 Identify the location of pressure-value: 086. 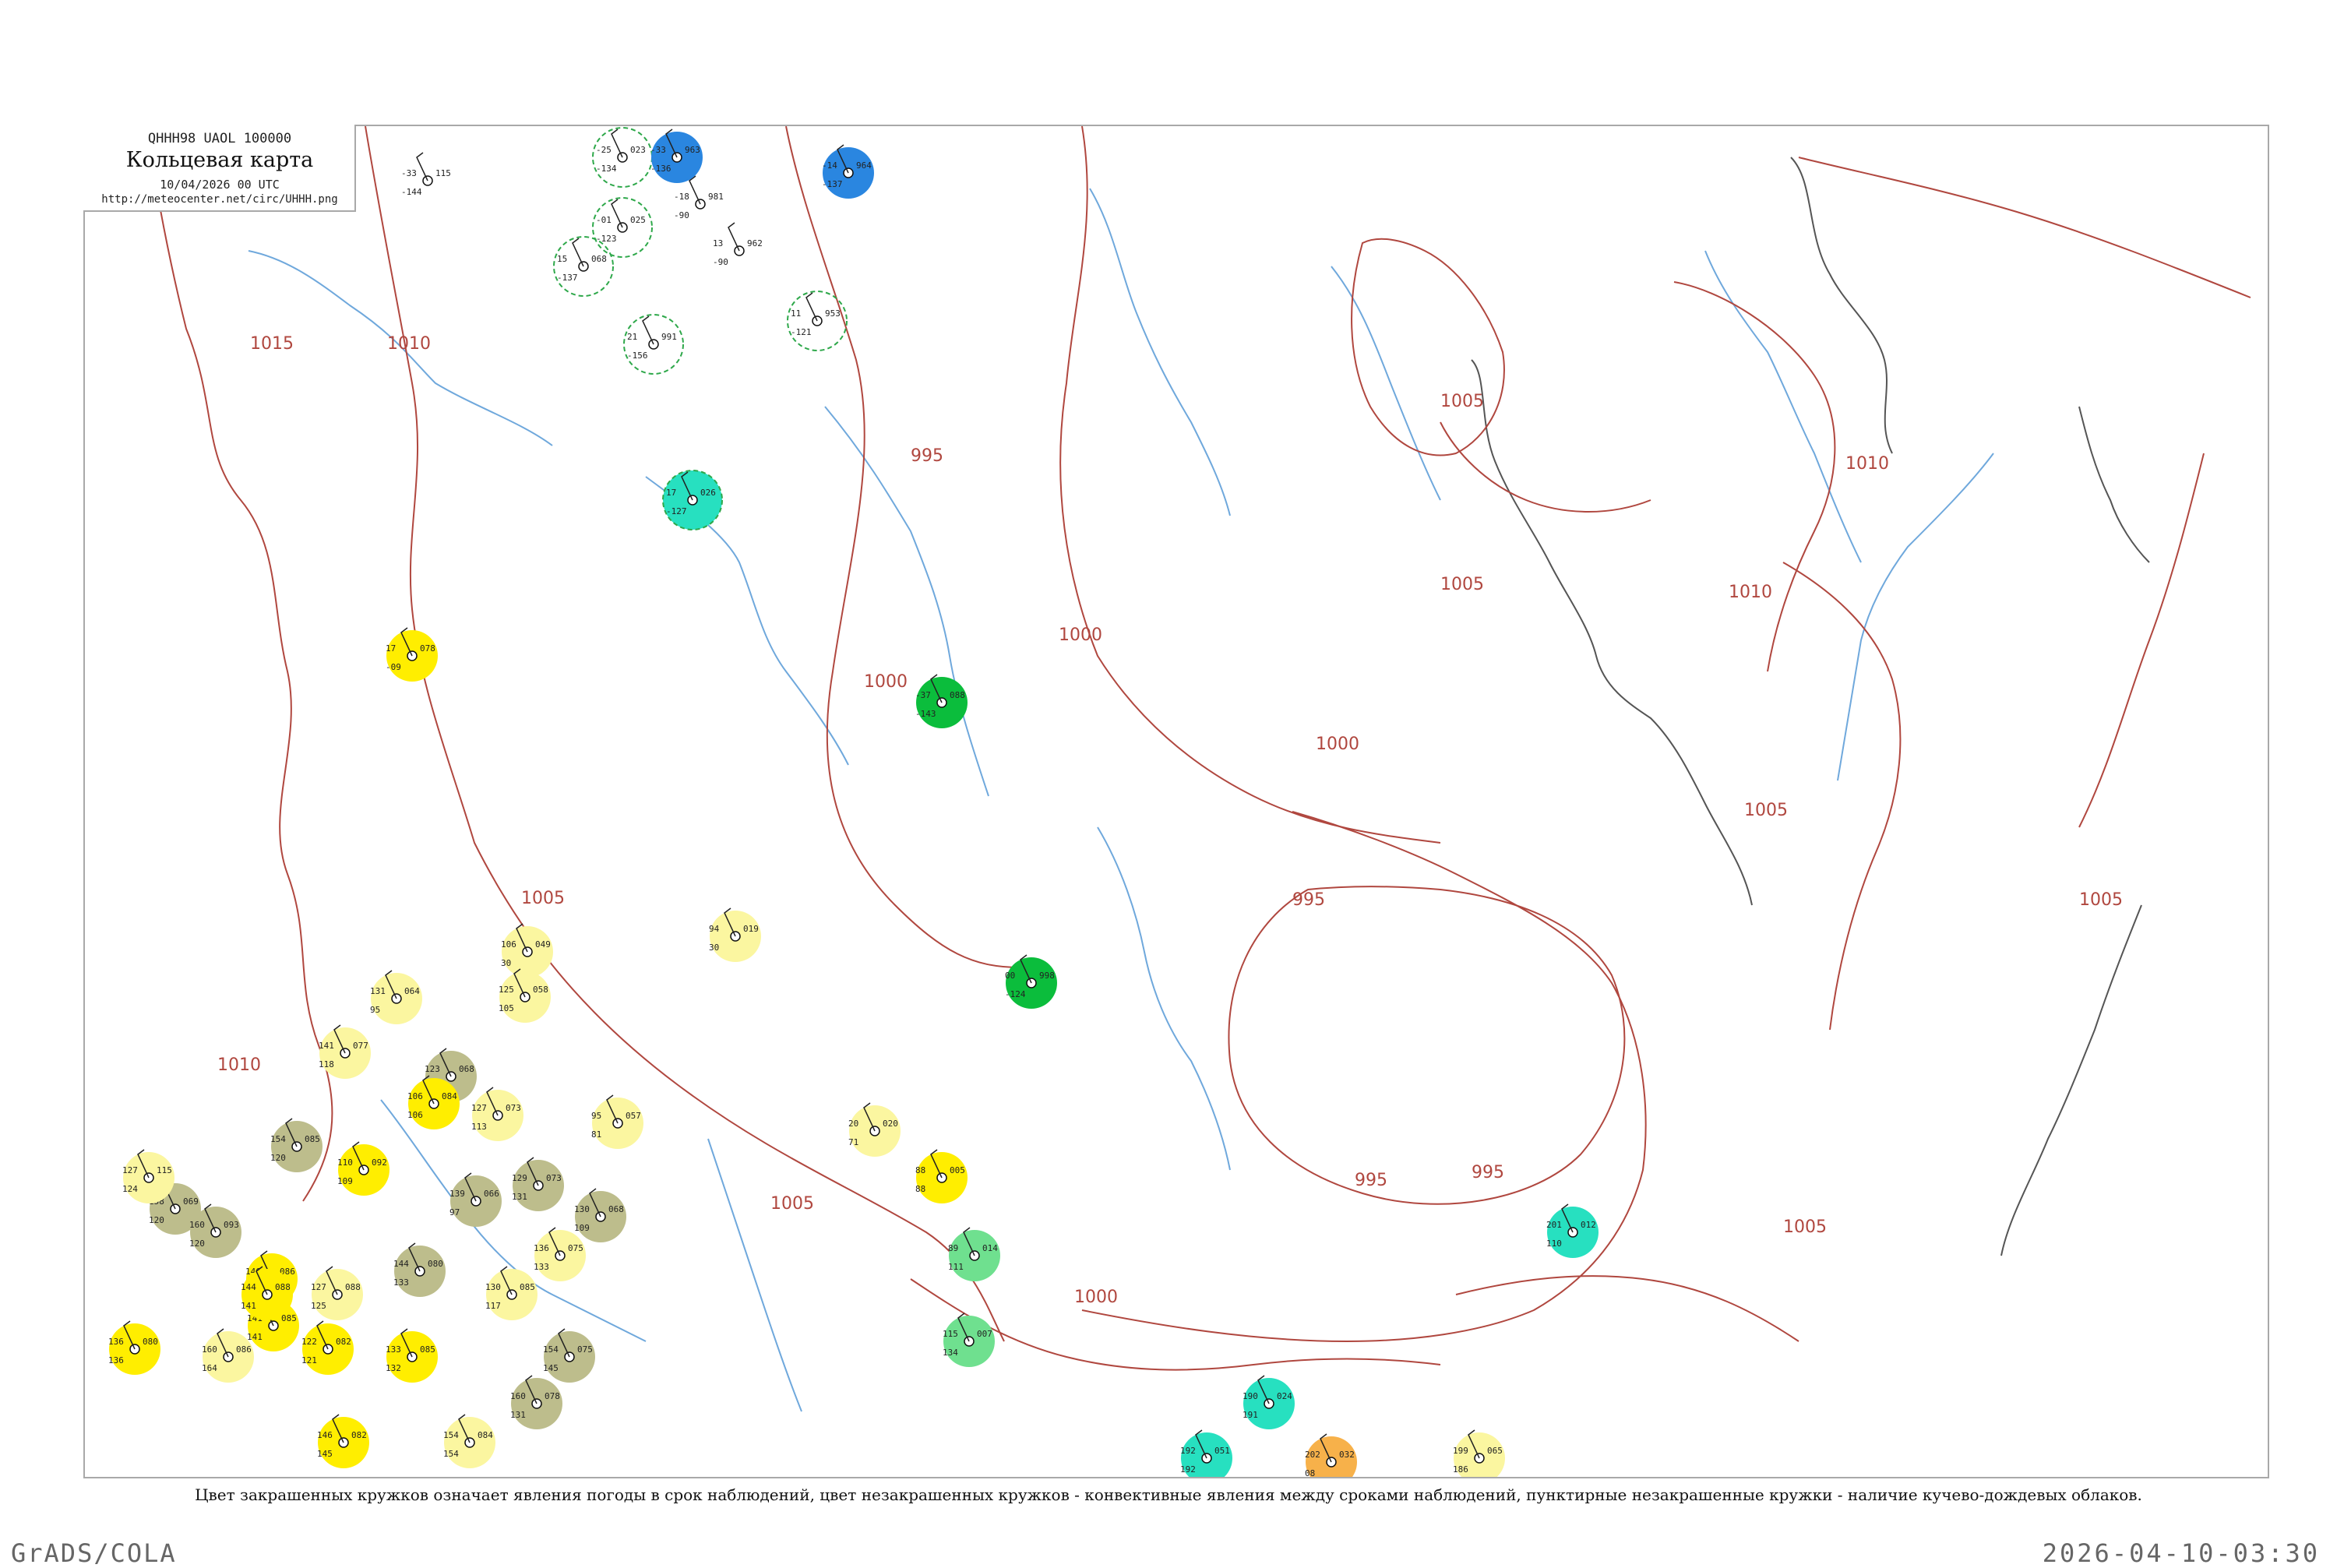
(288, 1272).